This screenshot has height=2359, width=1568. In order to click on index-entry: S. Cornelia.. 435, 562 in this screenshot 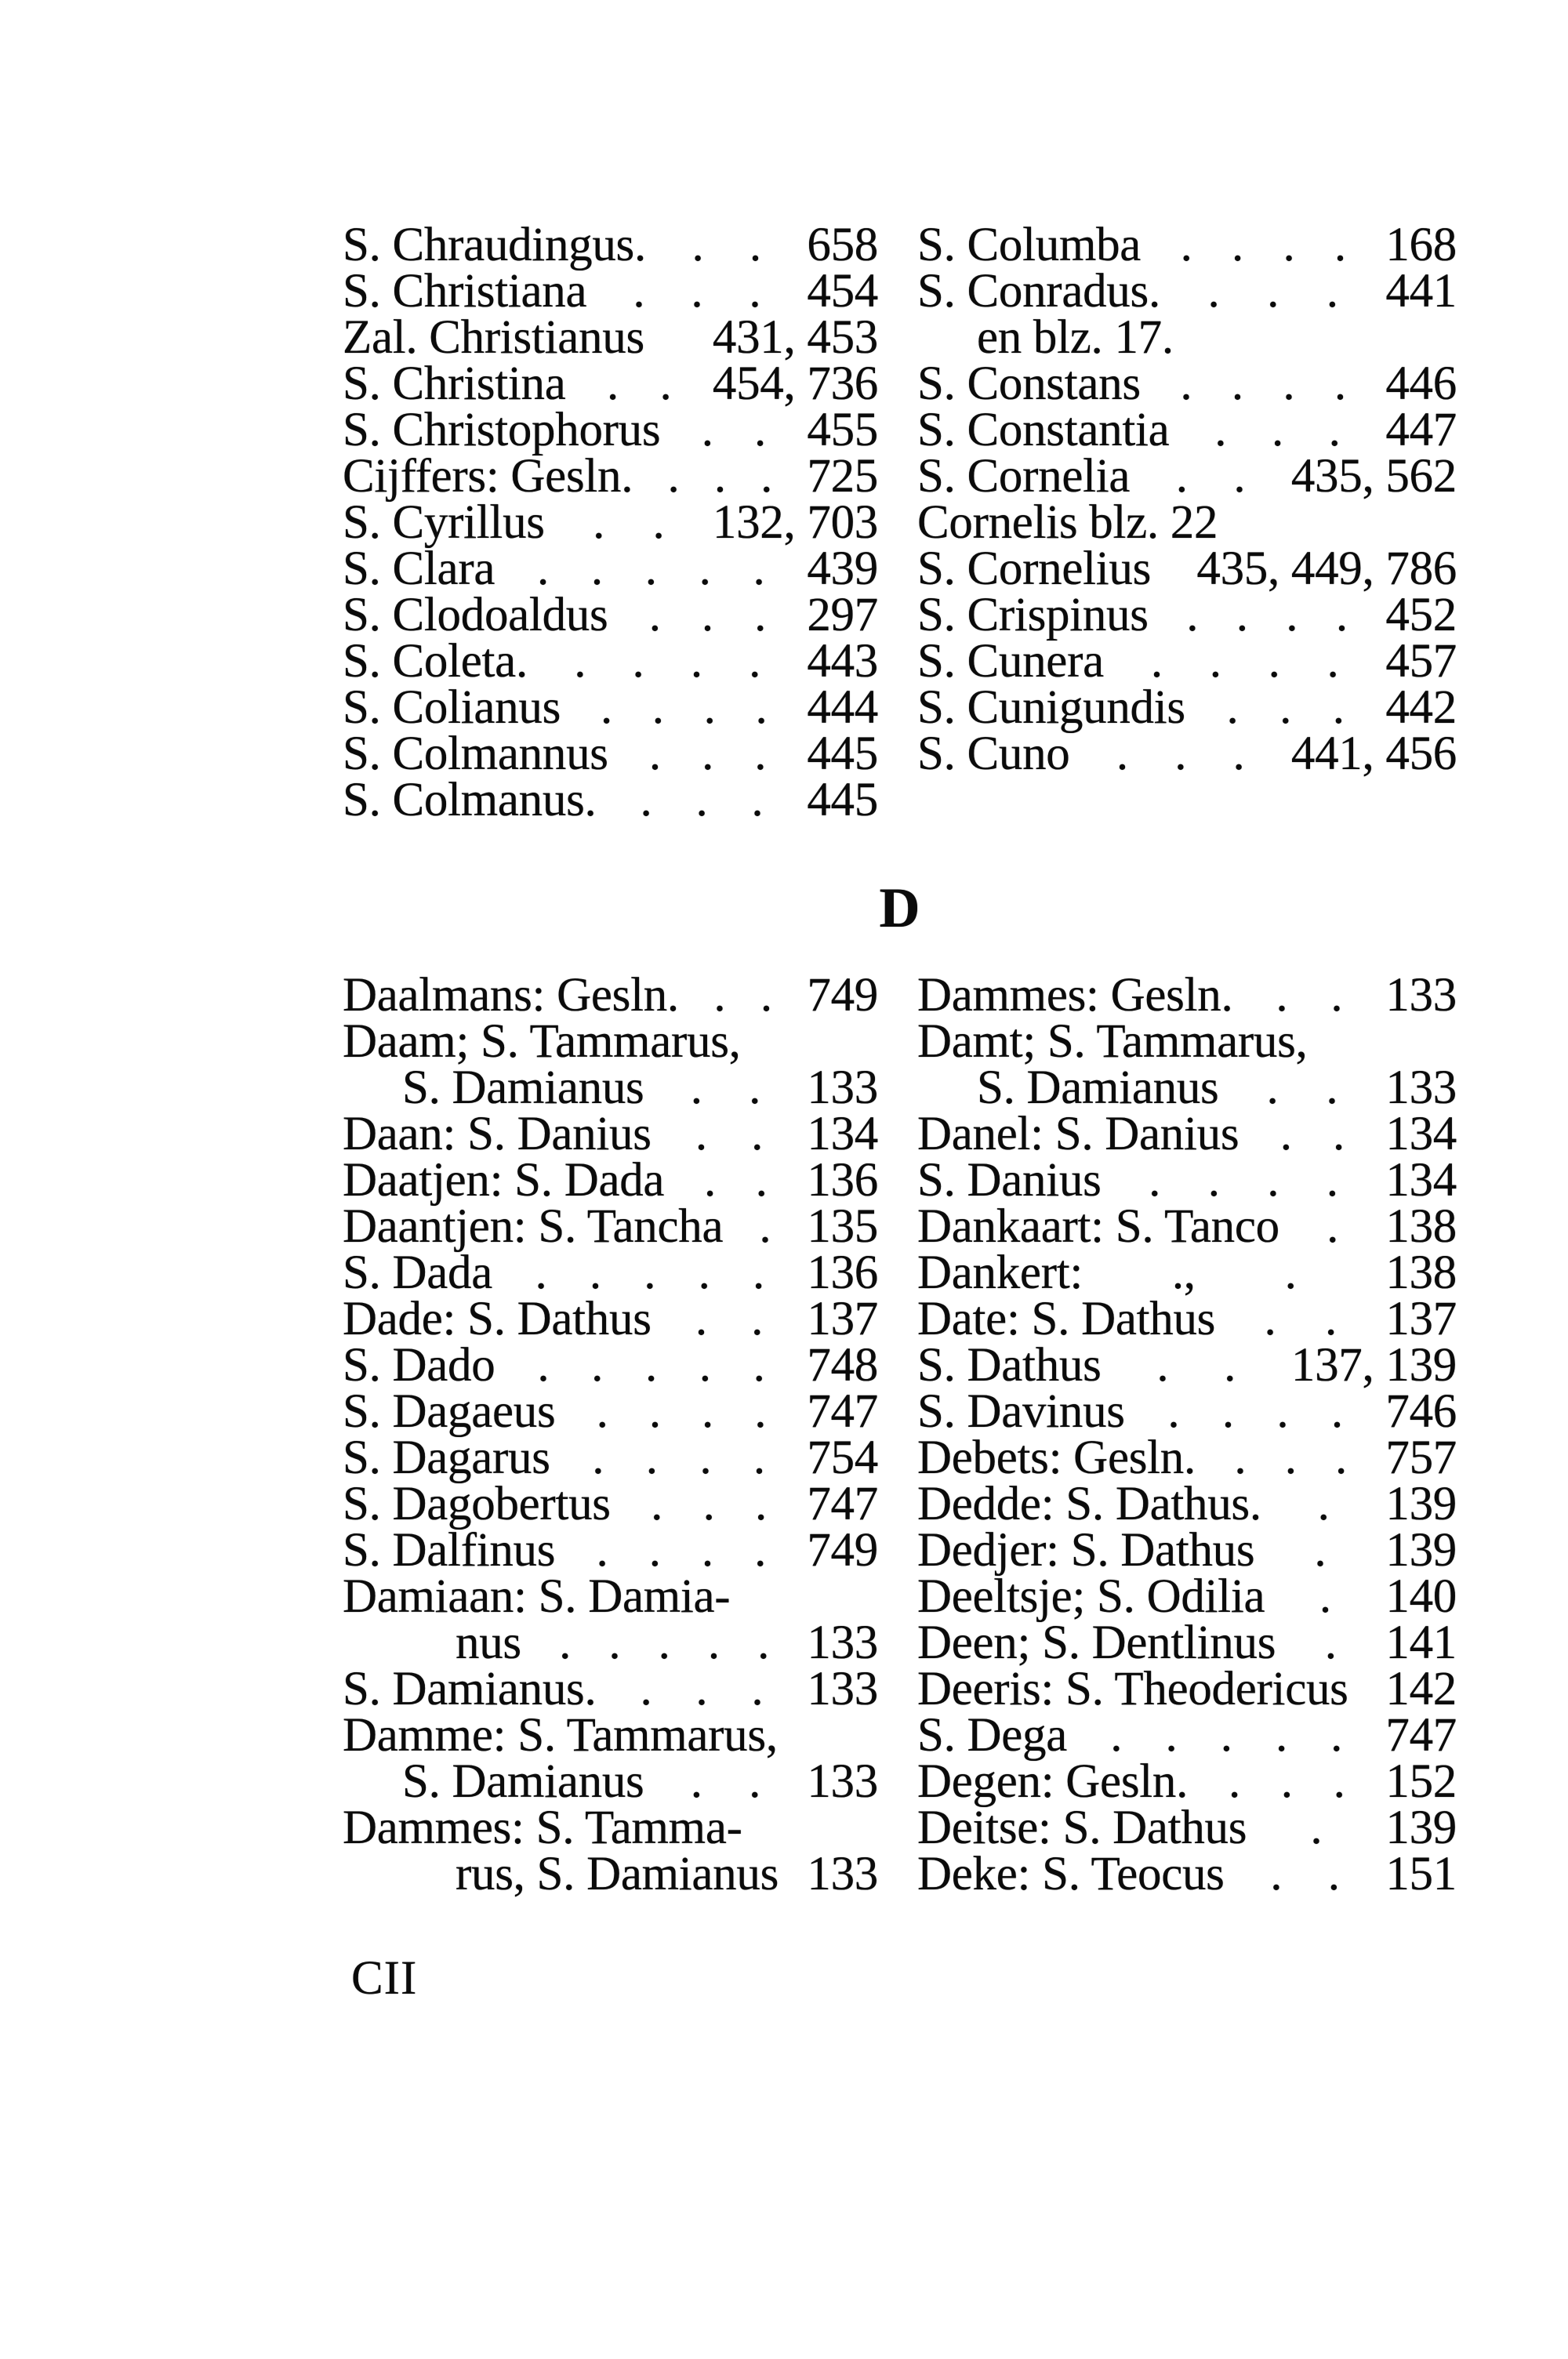, I will do `click(1187, 476)`.